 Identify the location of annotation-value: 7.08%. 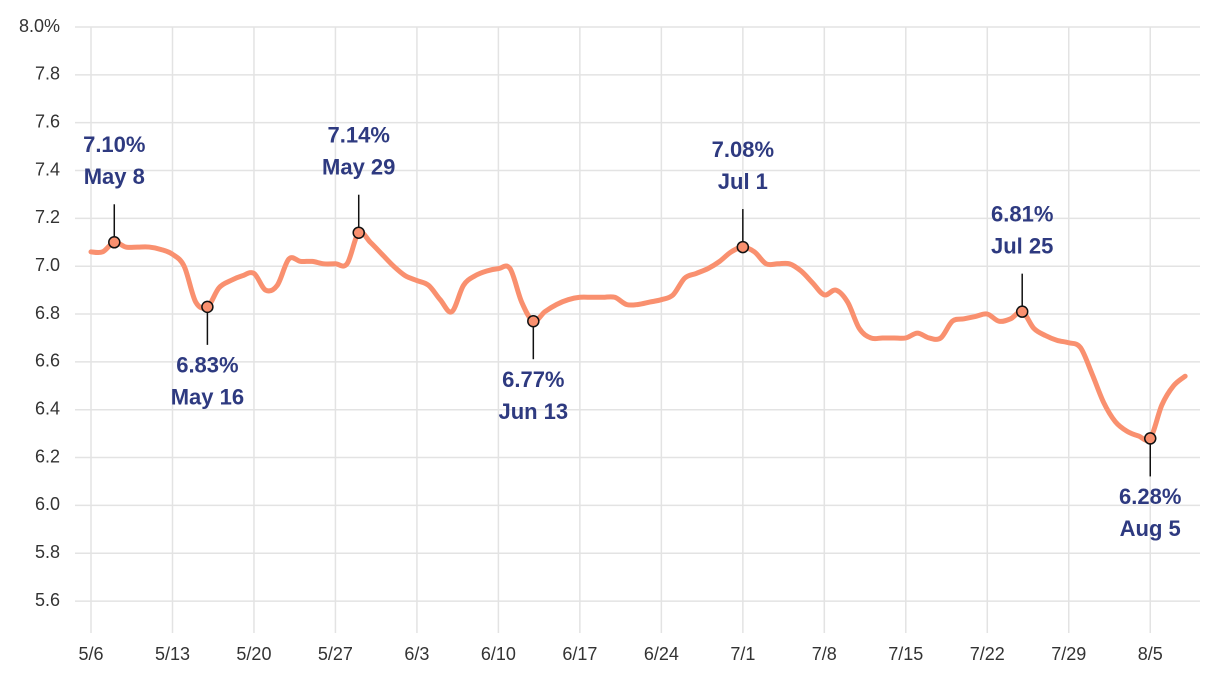
(743, 149).